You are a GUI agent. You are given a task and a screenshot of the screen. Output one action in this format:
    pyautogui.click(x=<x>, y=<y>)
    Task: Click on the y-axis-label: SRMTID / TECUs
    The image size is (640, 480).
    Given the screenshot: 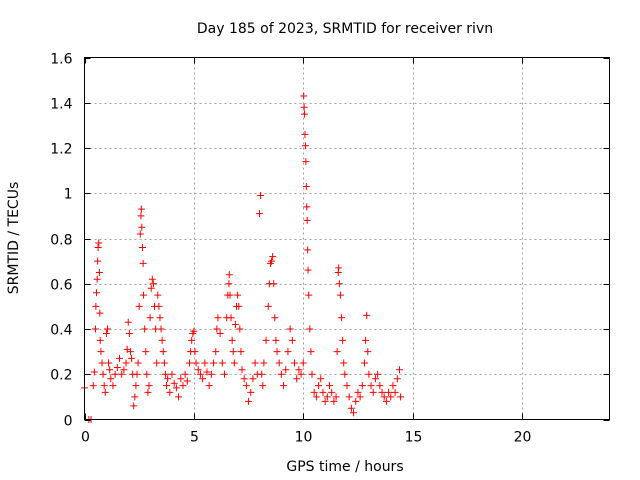 What is the action you would take?
    pyautogui.click(x=14, y=238)
    